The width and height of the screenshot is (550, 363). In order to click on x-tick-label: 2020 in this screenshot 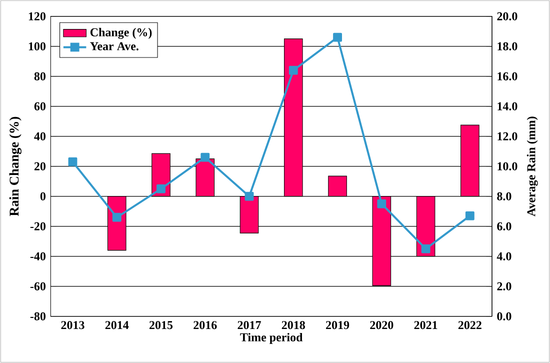, I will do `click(382, 325)`.